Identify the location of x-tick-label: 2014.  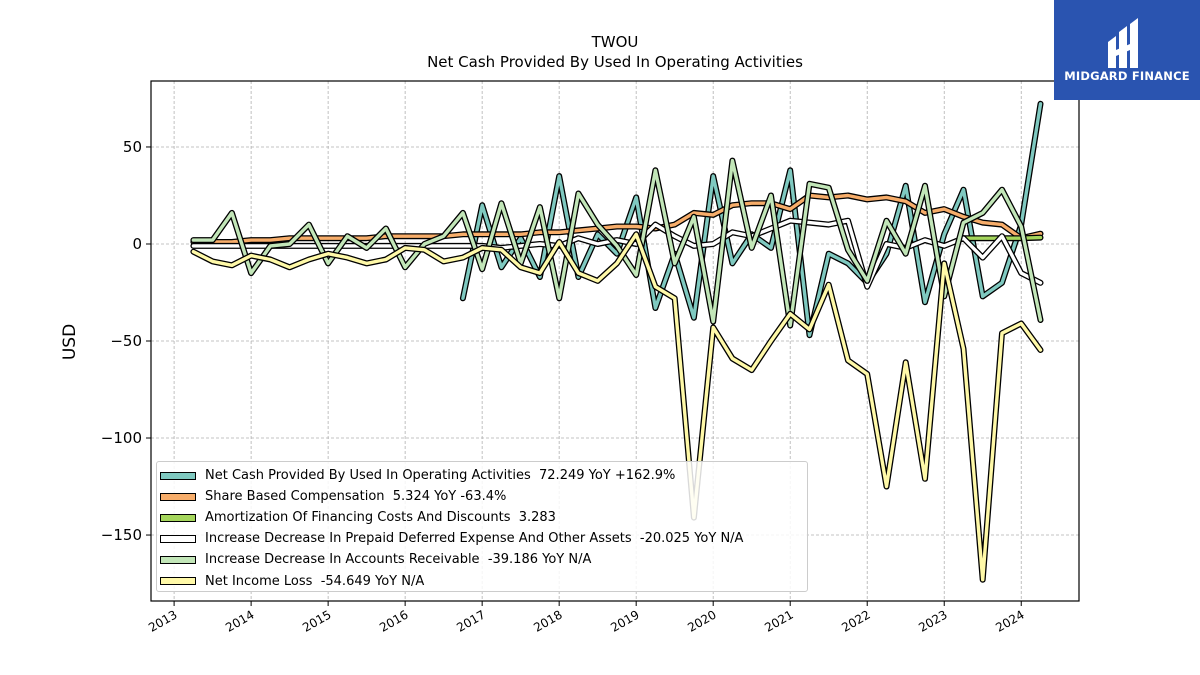
(239, 620).